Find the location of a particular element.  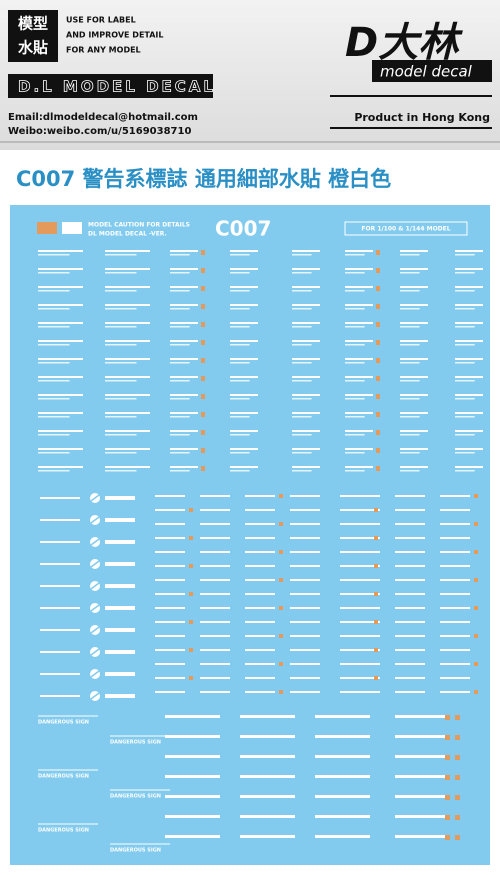

caption: MODEL CAUTION FOR DETAILS is located at coordinates (139, 225).